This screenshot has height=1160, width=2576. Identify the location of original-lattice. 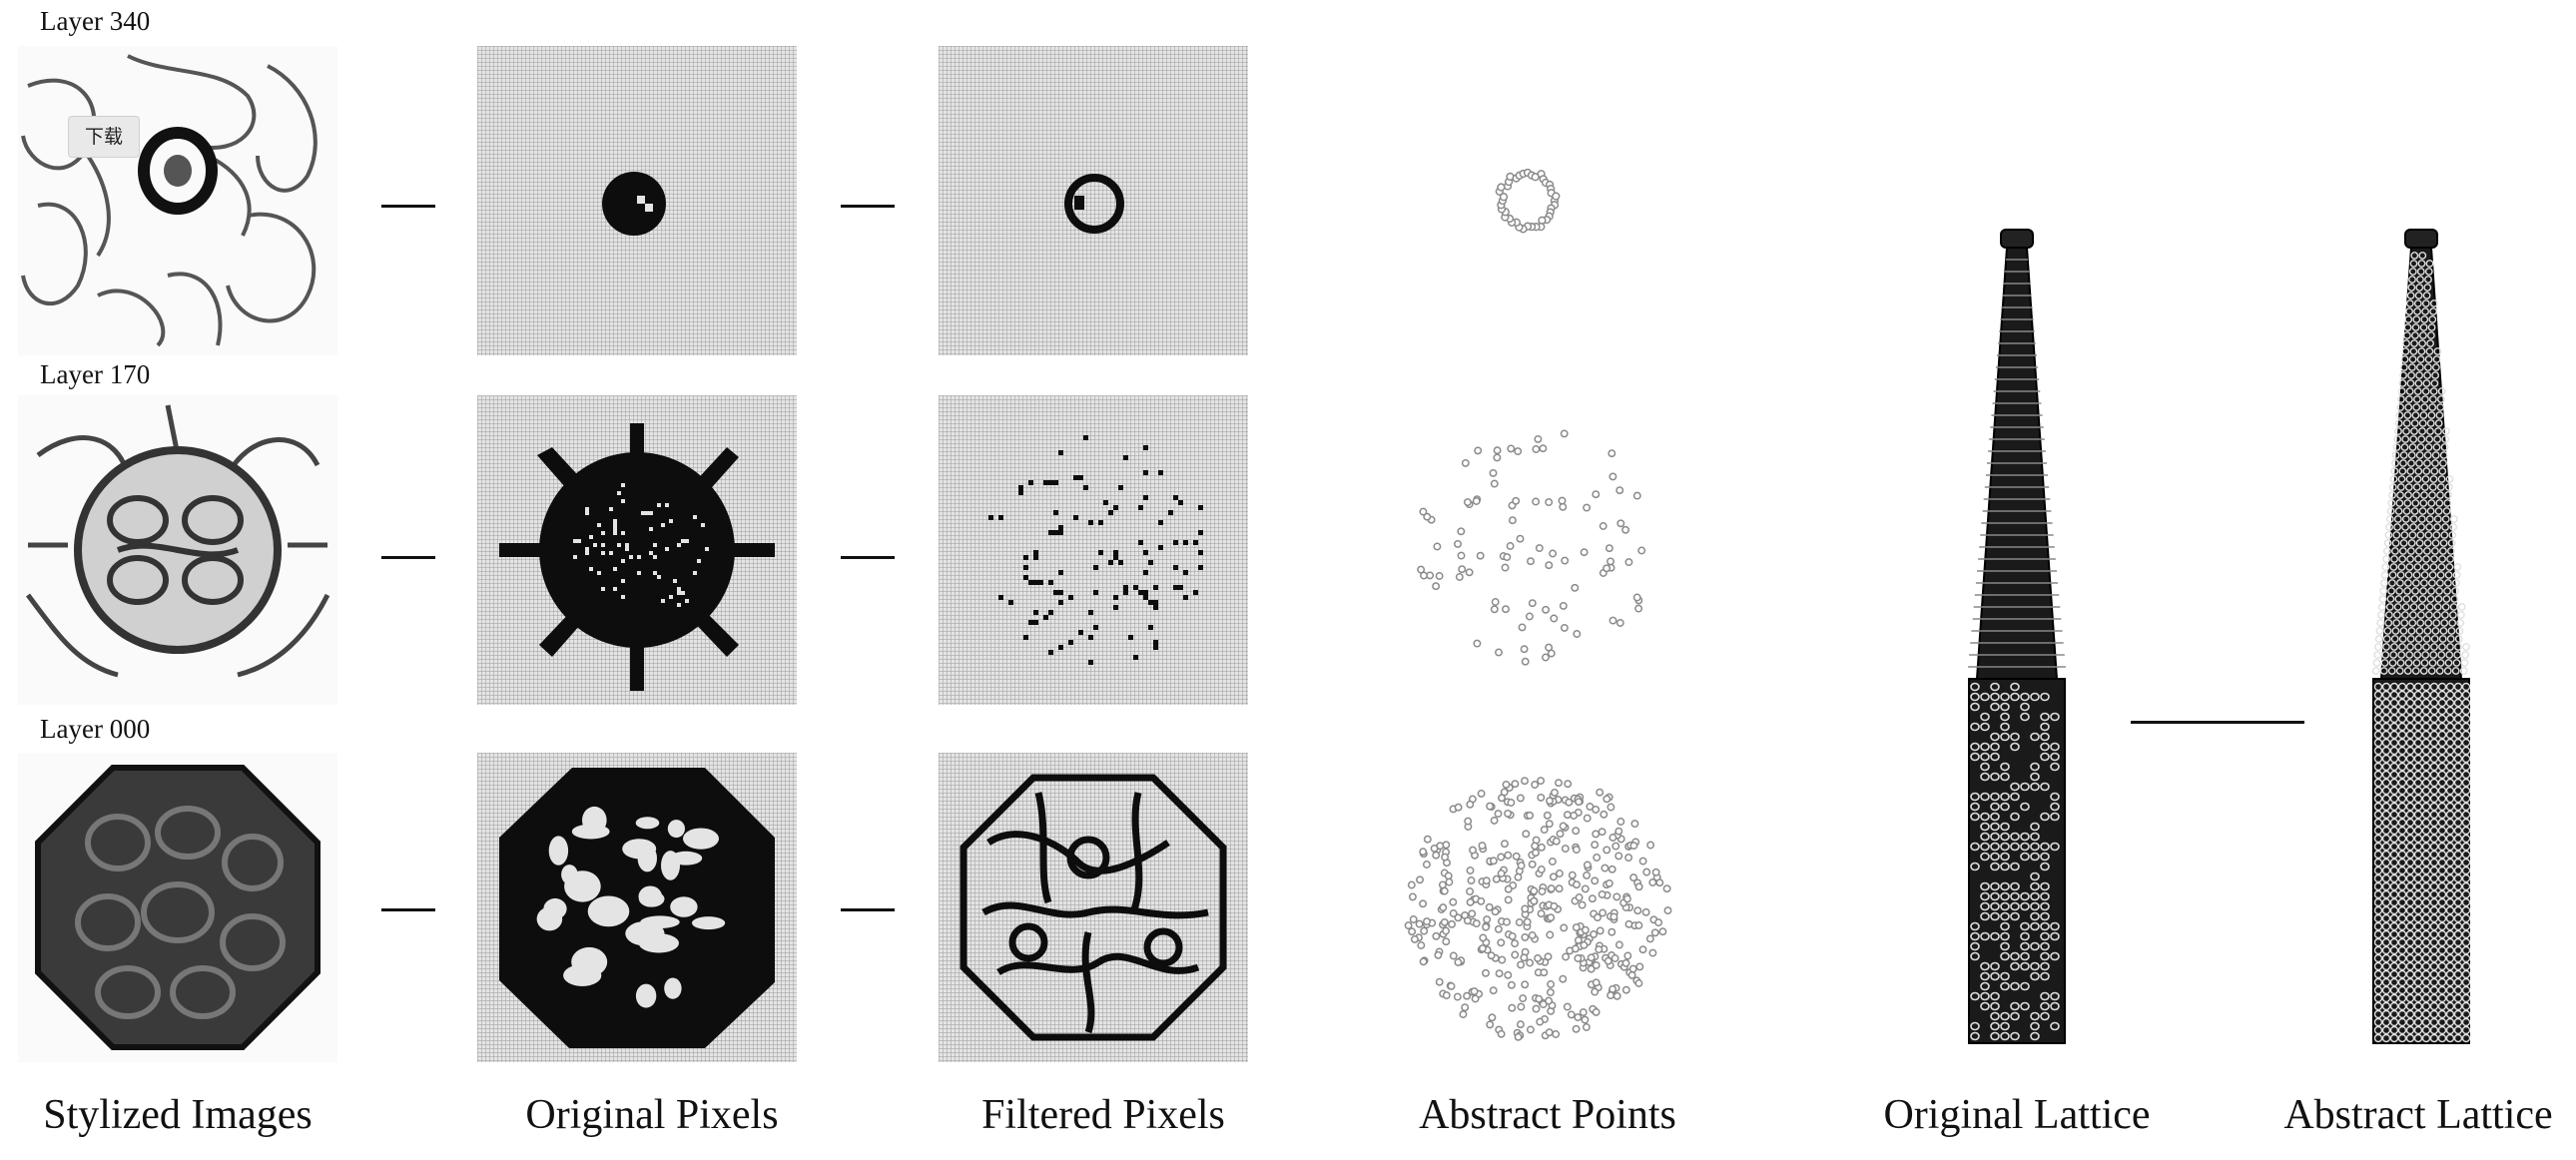
(2017, 639).